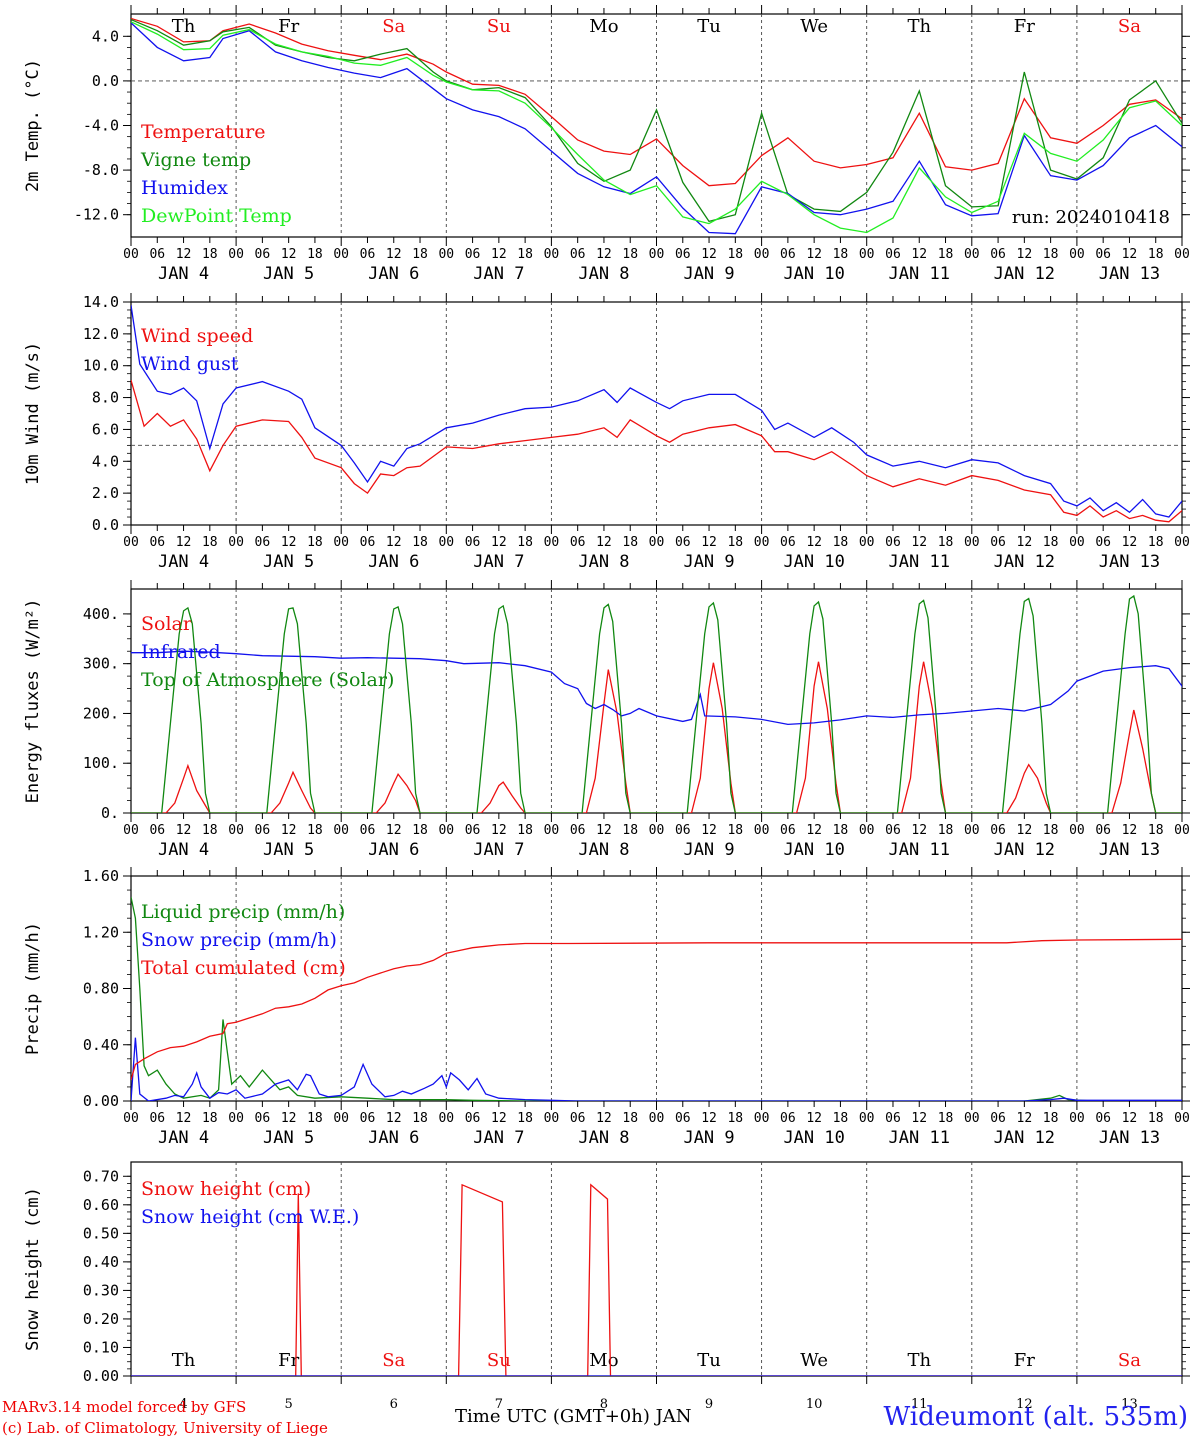 This screenshot has height=1440, width=1194. I want to click on precip-legend-1: Snow precip (mm/h), so click(239, 940).